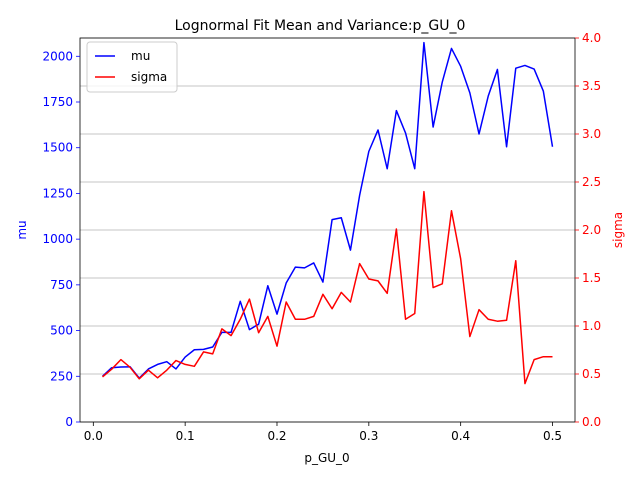 The image size is (640, 480). What do you see at coordinates (61, 331) in the screenshot?
I see `y-left-tick-label: 500` at bounding box center [61, 331].